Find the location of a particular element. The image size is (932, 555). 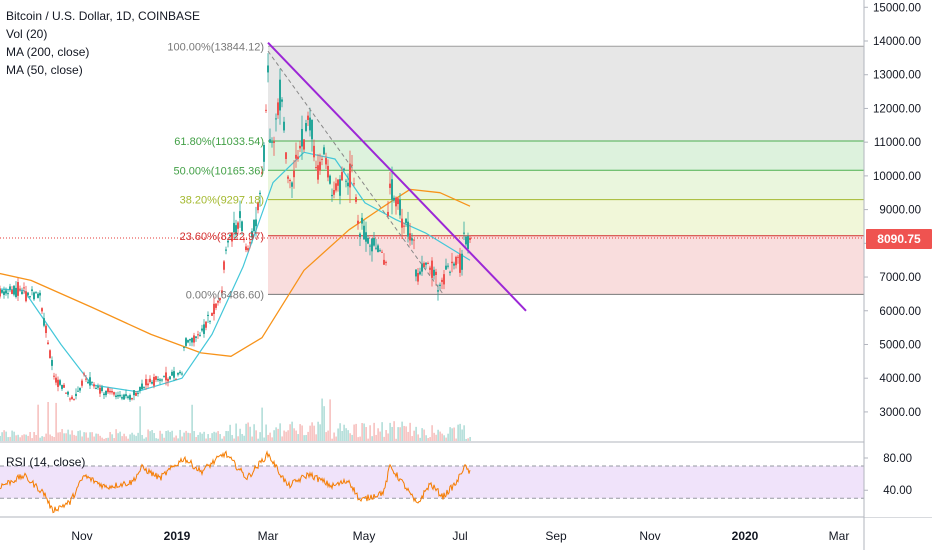

price-axis-bg is located at coordinates (898, 258).